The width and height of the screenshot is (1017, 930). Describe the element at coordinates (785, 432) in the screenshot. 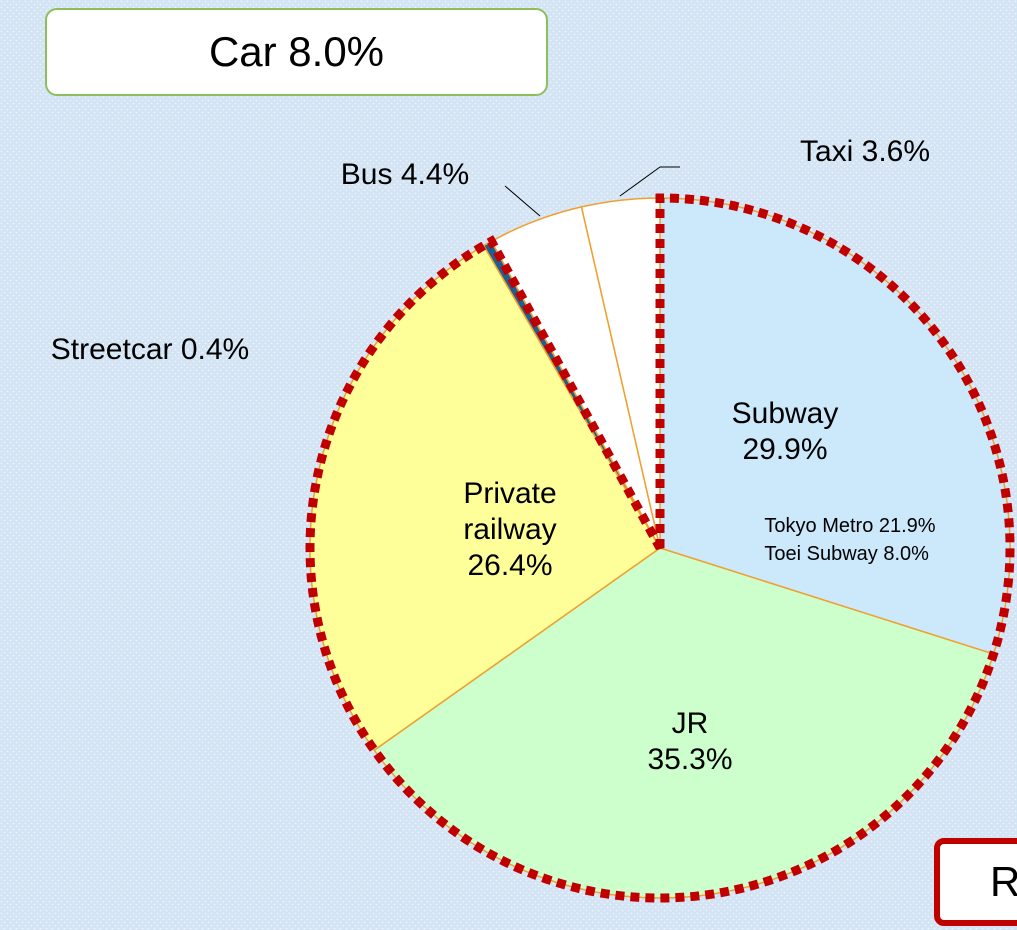

I see `slice-label: Subway 29.9%` at that location.